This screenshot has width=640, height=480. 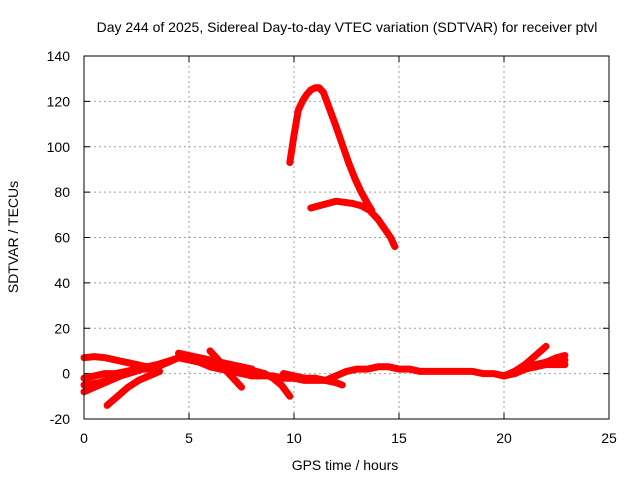 I want to click on y-tick-label: 140, so click(x=59, y=56).